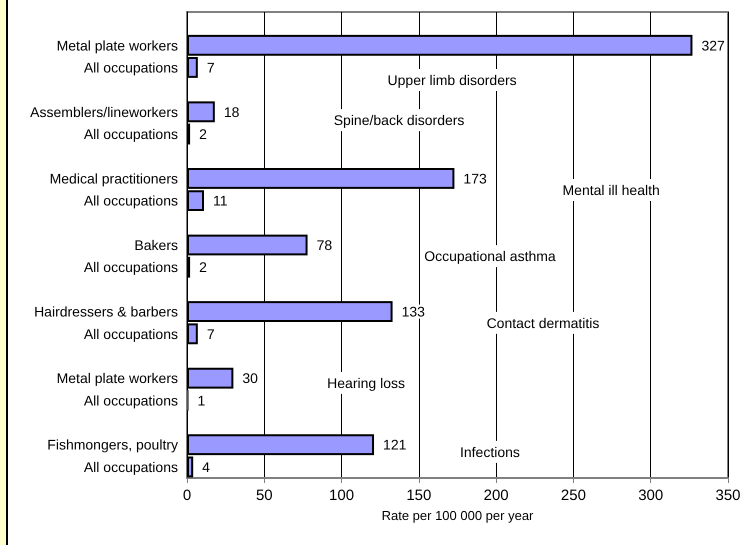 The height and width of the screenshot is (545, 746). What do you see at coordinates (112, 444) in the screenshot?
I see `y-tick-label: Fishmongers, poultry` at bounding box center [112, 444].